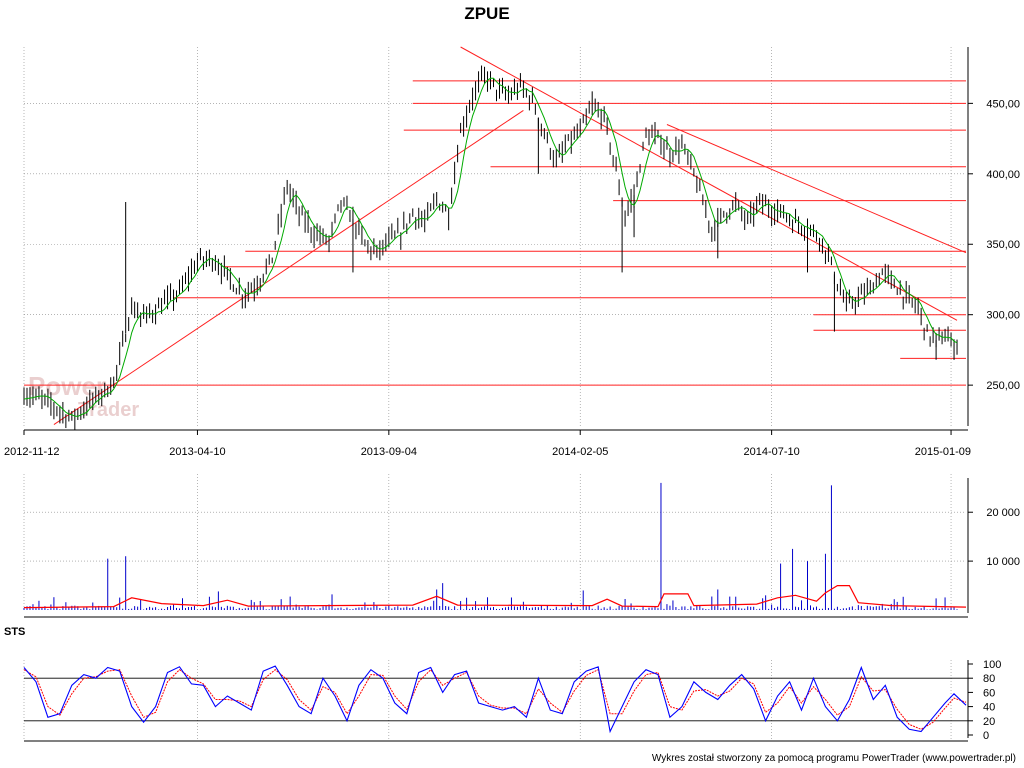 This screenshot has height=768, width=1024. I want to click on price-tick-label-4: 450,00, so click(1003, 104).